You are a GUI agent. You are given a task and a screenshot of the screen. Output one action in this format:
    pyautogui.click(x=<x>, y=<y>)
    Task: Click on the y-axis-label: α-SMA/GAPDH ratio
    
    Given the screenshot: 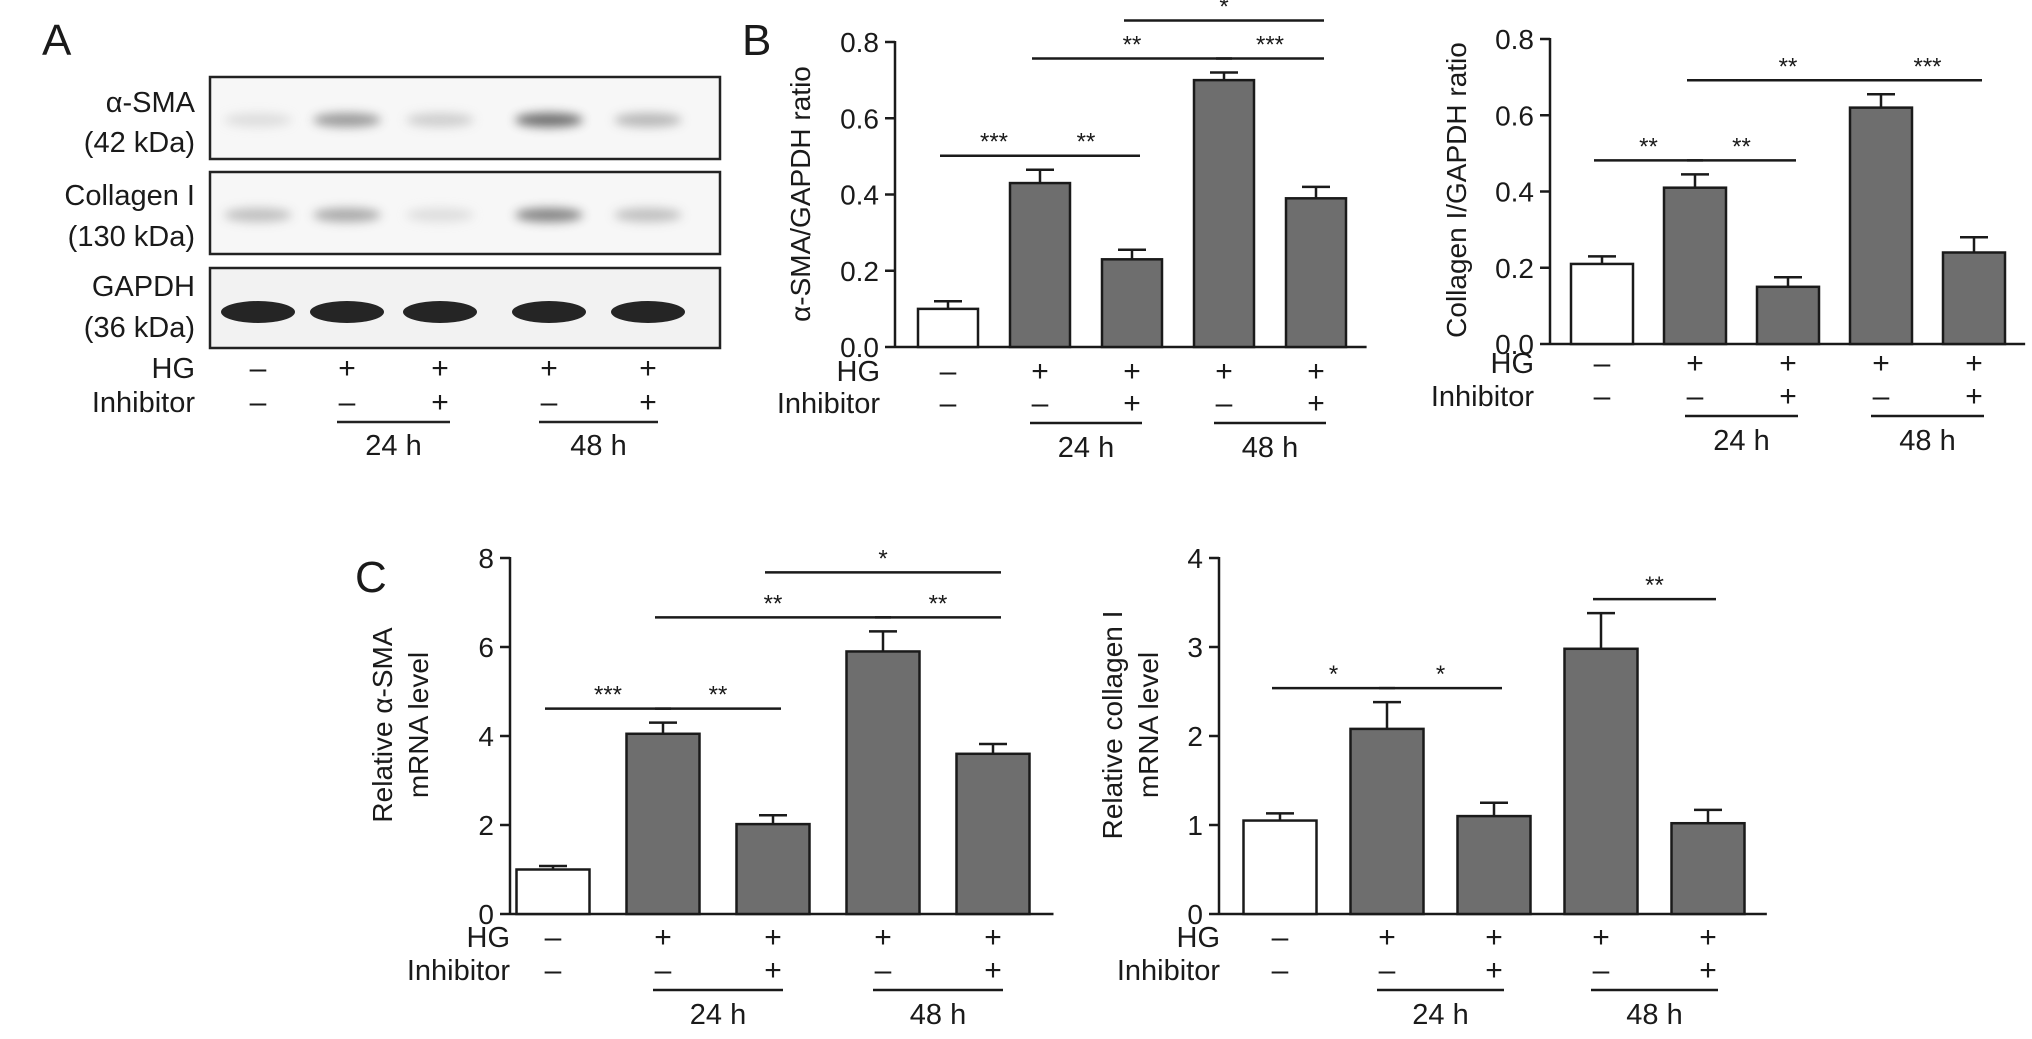 What is the action you would take?
    pyautogui.click(x=800, y=194)
    